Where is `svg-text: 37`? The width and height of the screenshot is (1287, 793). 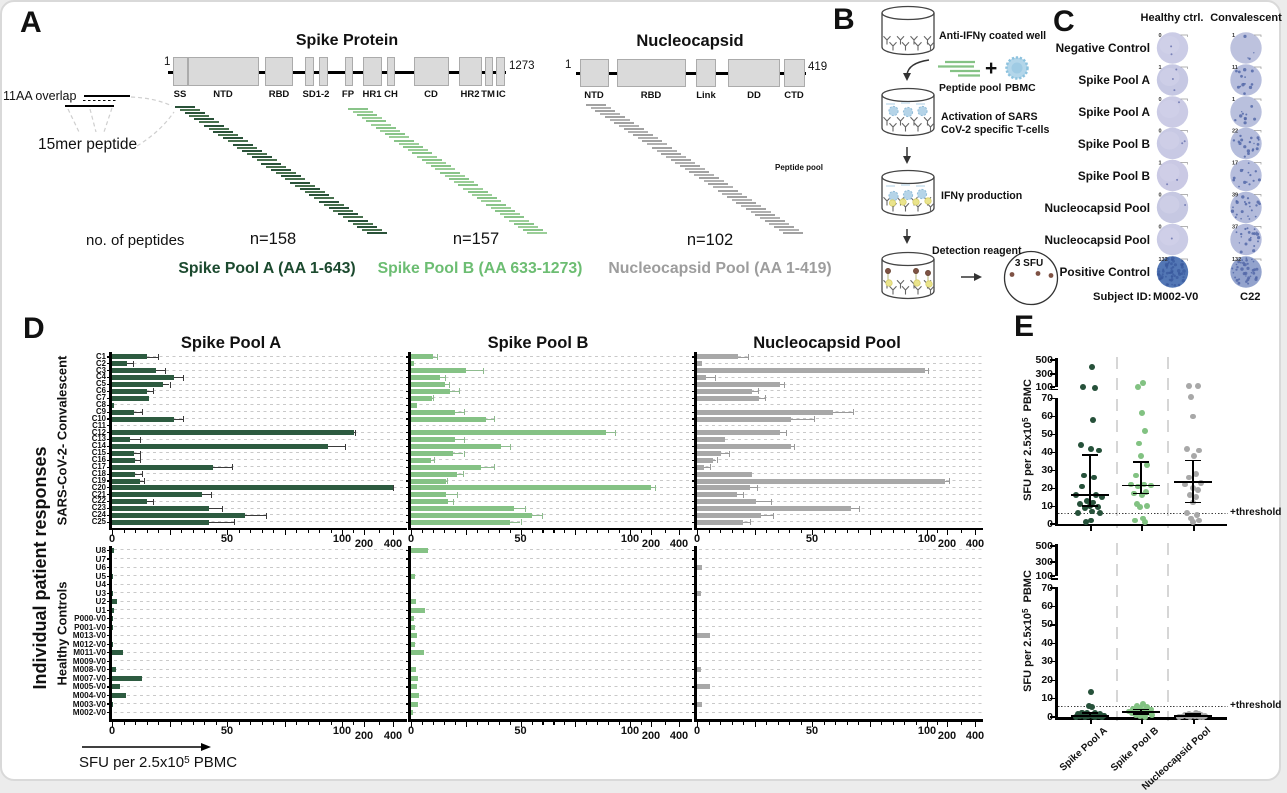 svg-text: 37 is located at coordinates (1235, 228).